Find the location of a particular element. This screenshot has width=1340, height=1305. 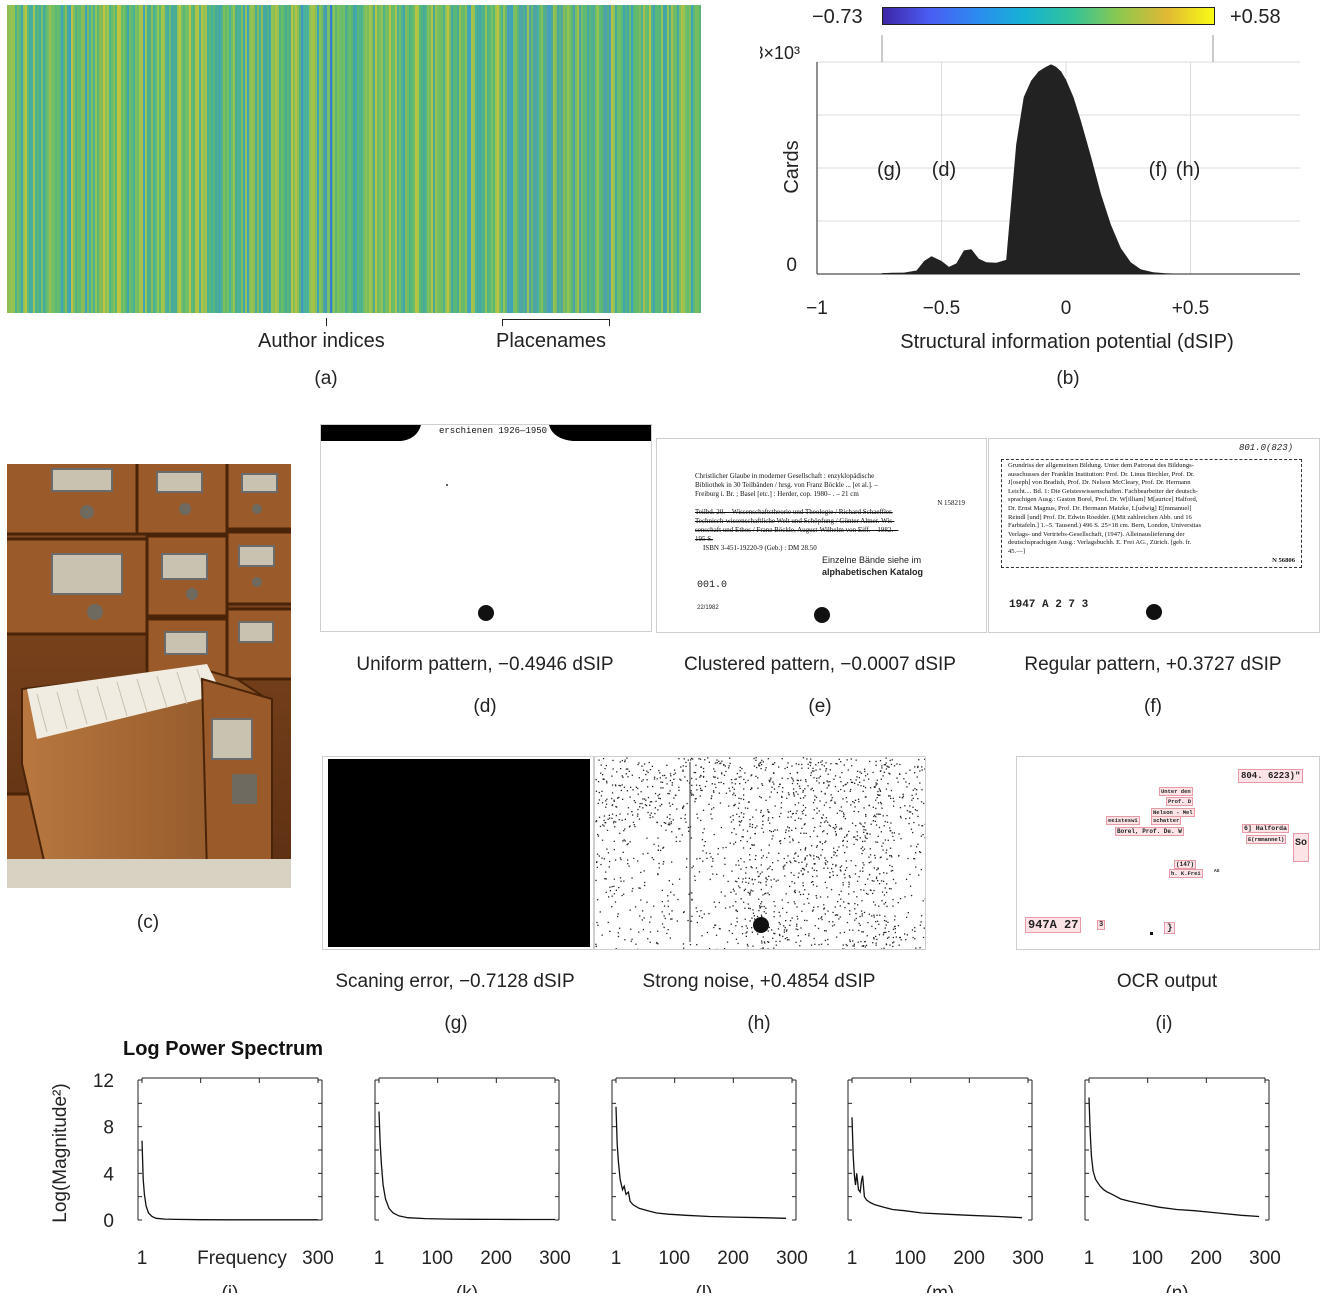

card-d-punch-hole is located at coordinates (486, 613).